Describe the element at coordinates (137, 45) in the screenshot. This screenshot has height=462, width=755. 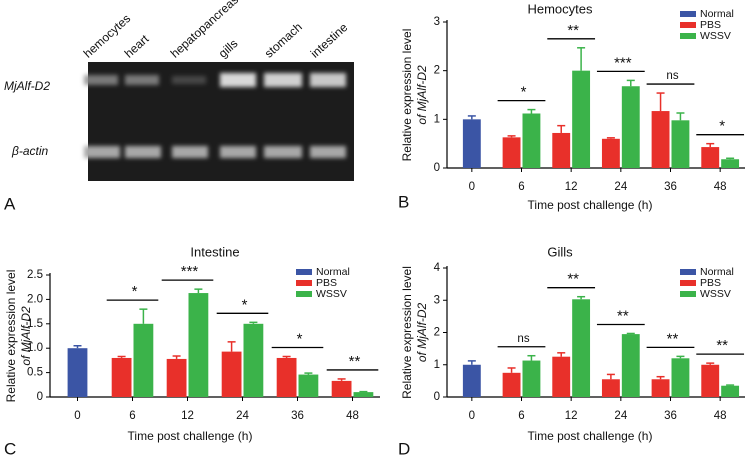
I see `lane-label: heart` at that location.